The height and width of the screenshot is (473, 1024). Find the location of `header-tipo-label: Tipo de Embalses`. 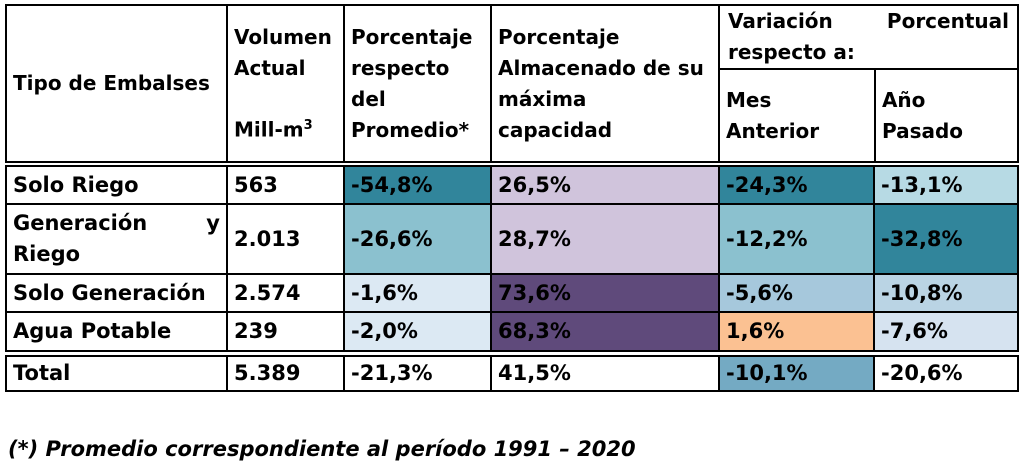

header-tipo-label: Tipo de Embalses is located at coordinates (111, 83).